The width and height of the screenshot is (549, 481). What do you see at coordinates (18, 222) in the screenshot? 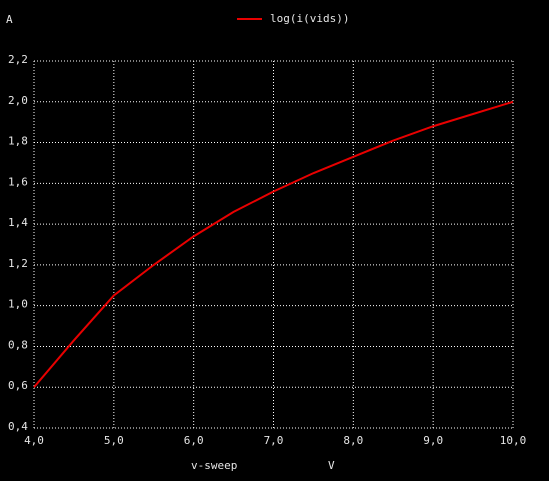
I see `y-tick-label: 1,4` at bounding box center [18, 222].